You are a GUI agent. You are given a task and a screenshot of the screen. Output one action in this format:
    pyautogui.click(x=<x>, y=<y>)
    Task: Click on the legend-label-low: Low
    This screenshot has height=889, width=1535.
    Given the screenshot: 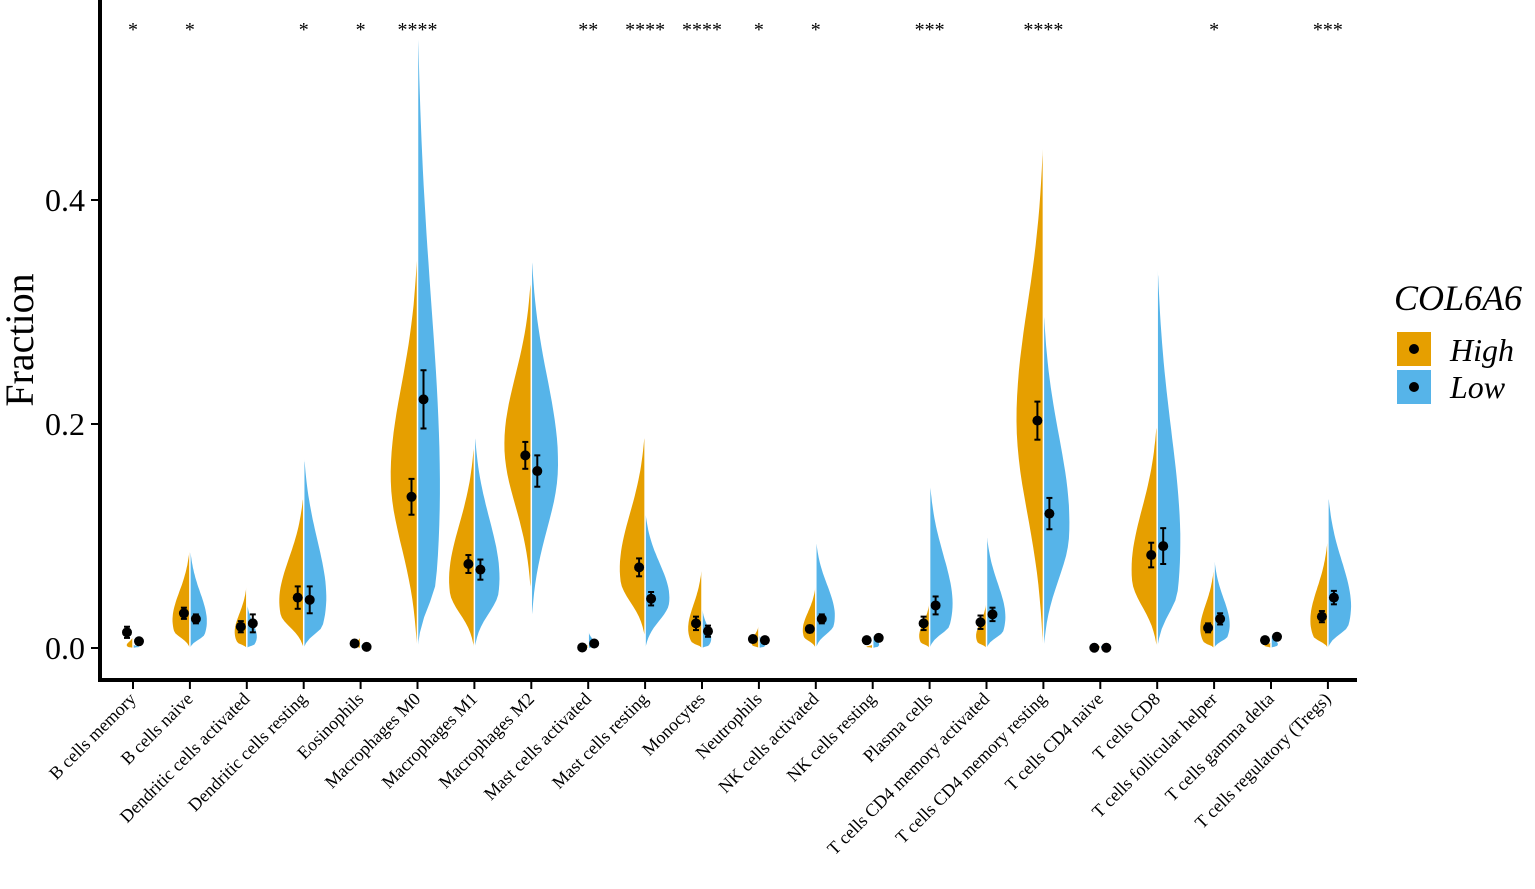 What is the action you would take?
    pyautogui.click(x=1477, y=387)
    